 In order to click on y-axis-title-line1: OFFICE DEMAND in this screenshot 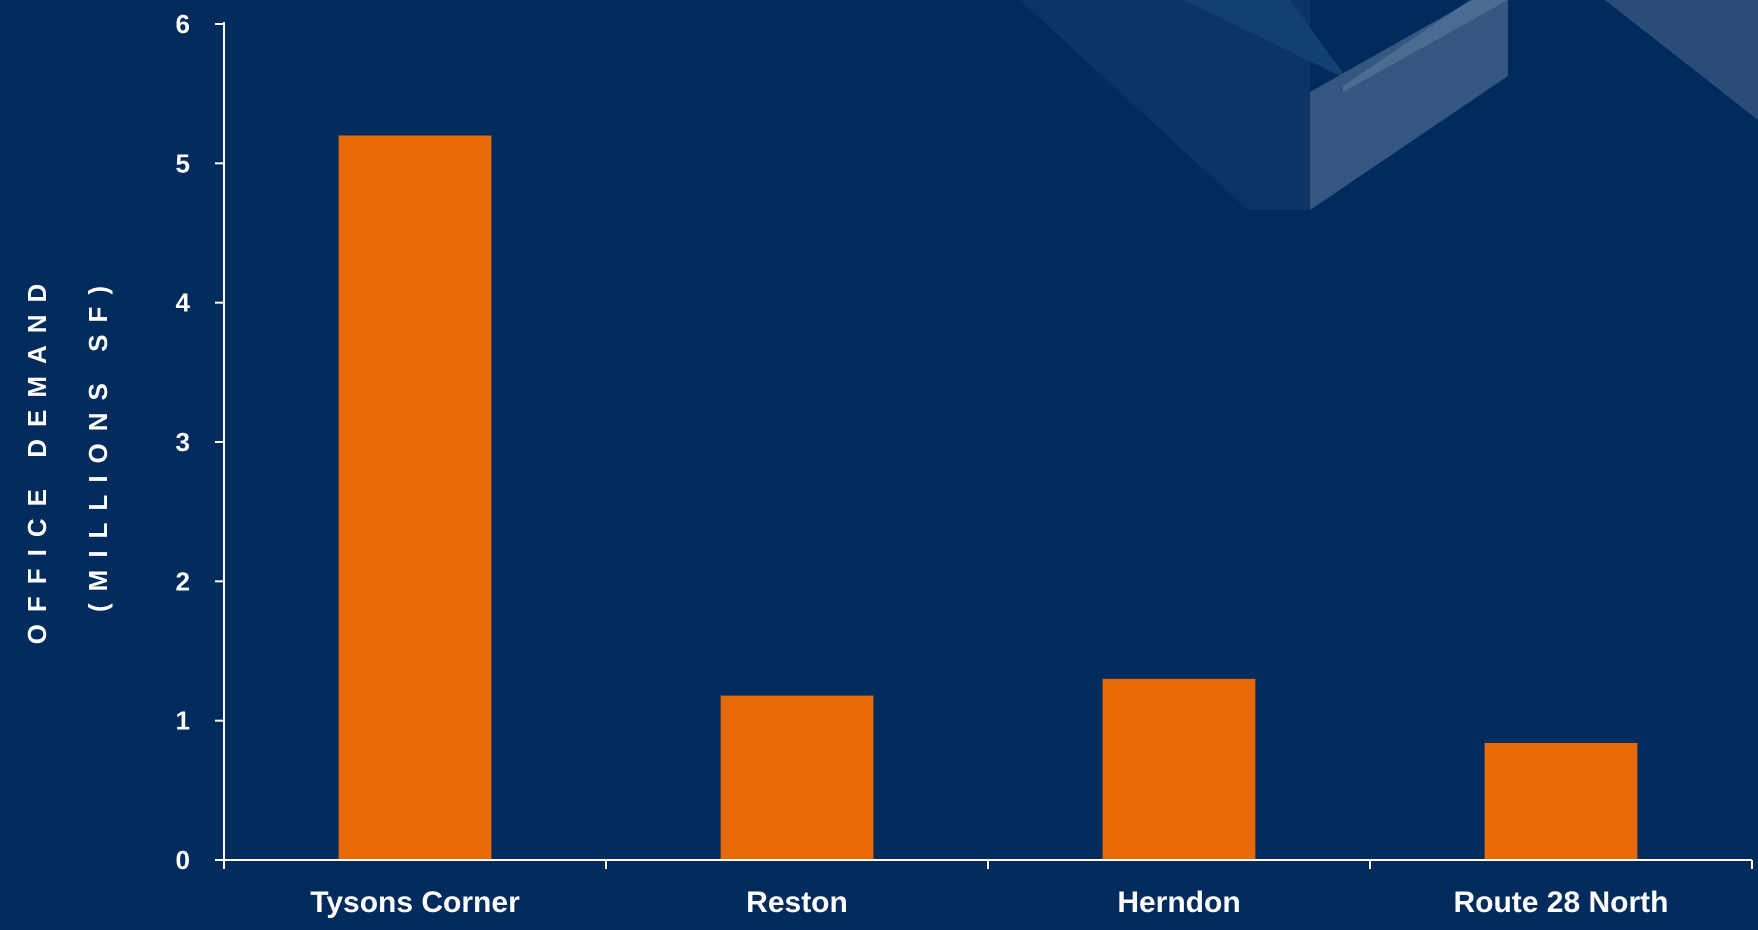, I will do `click(37, 458)`.